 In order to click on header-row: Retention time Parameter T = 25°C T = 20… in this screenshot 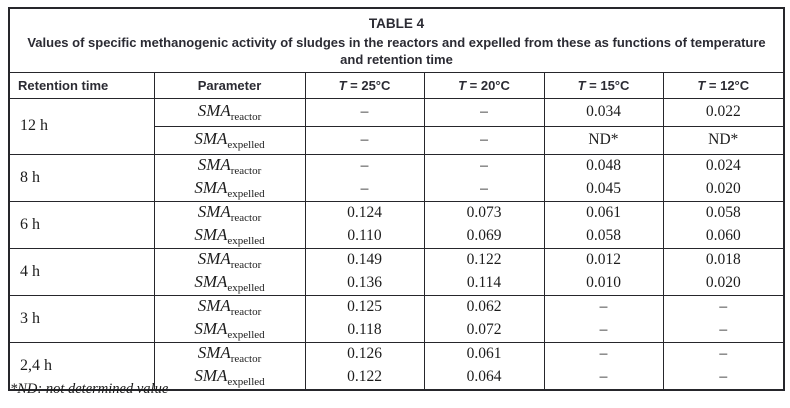, I will do `click(396, 85)`.